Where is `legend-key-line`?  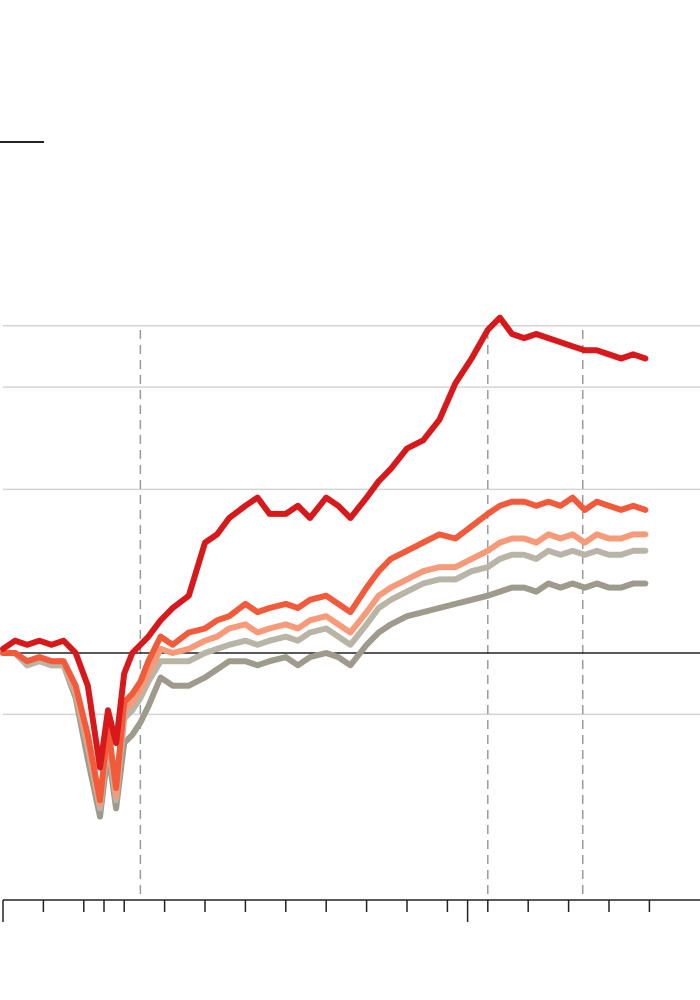 legend-key-line is located at coordinates (22, 142).